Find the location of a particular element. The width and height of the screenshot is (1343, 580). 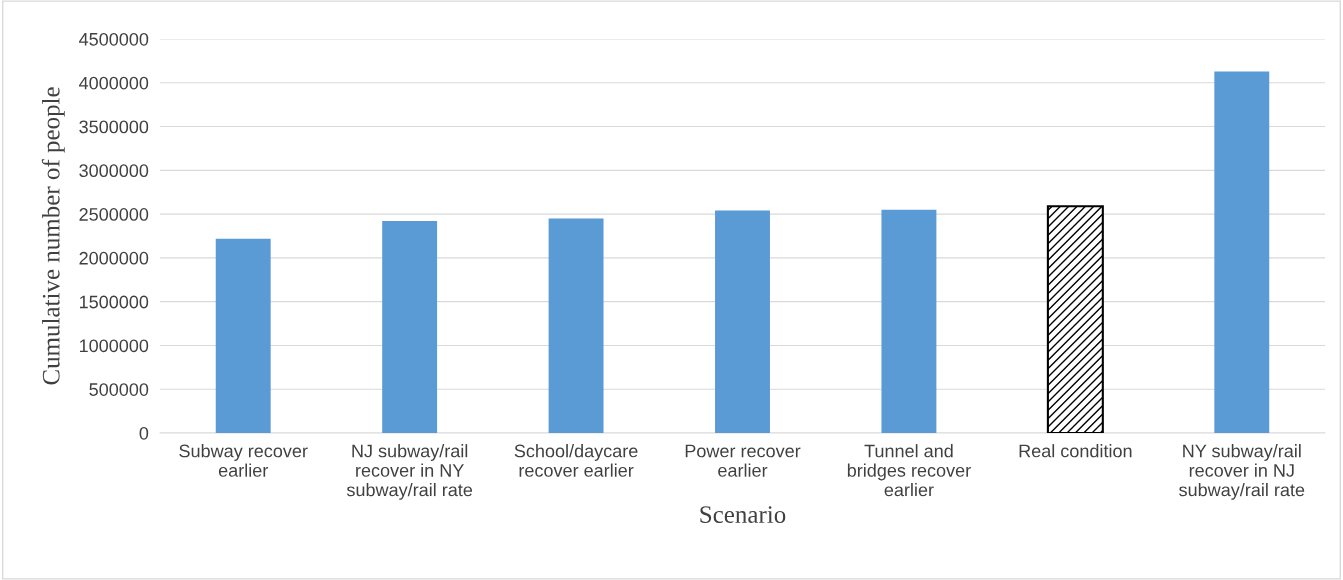

y-tick-label: 2000000 is located at coordinates (114, 258).